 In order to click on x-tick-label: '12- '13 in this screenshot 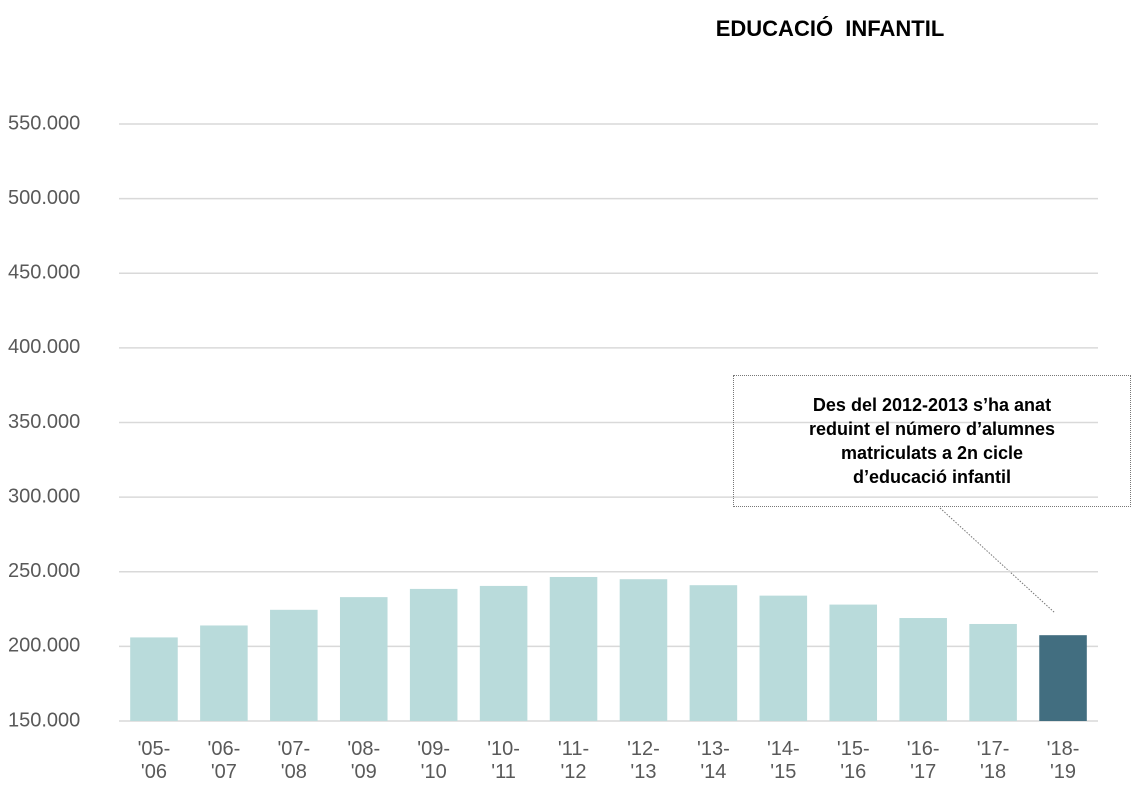, I will do `click(643, 760)`.